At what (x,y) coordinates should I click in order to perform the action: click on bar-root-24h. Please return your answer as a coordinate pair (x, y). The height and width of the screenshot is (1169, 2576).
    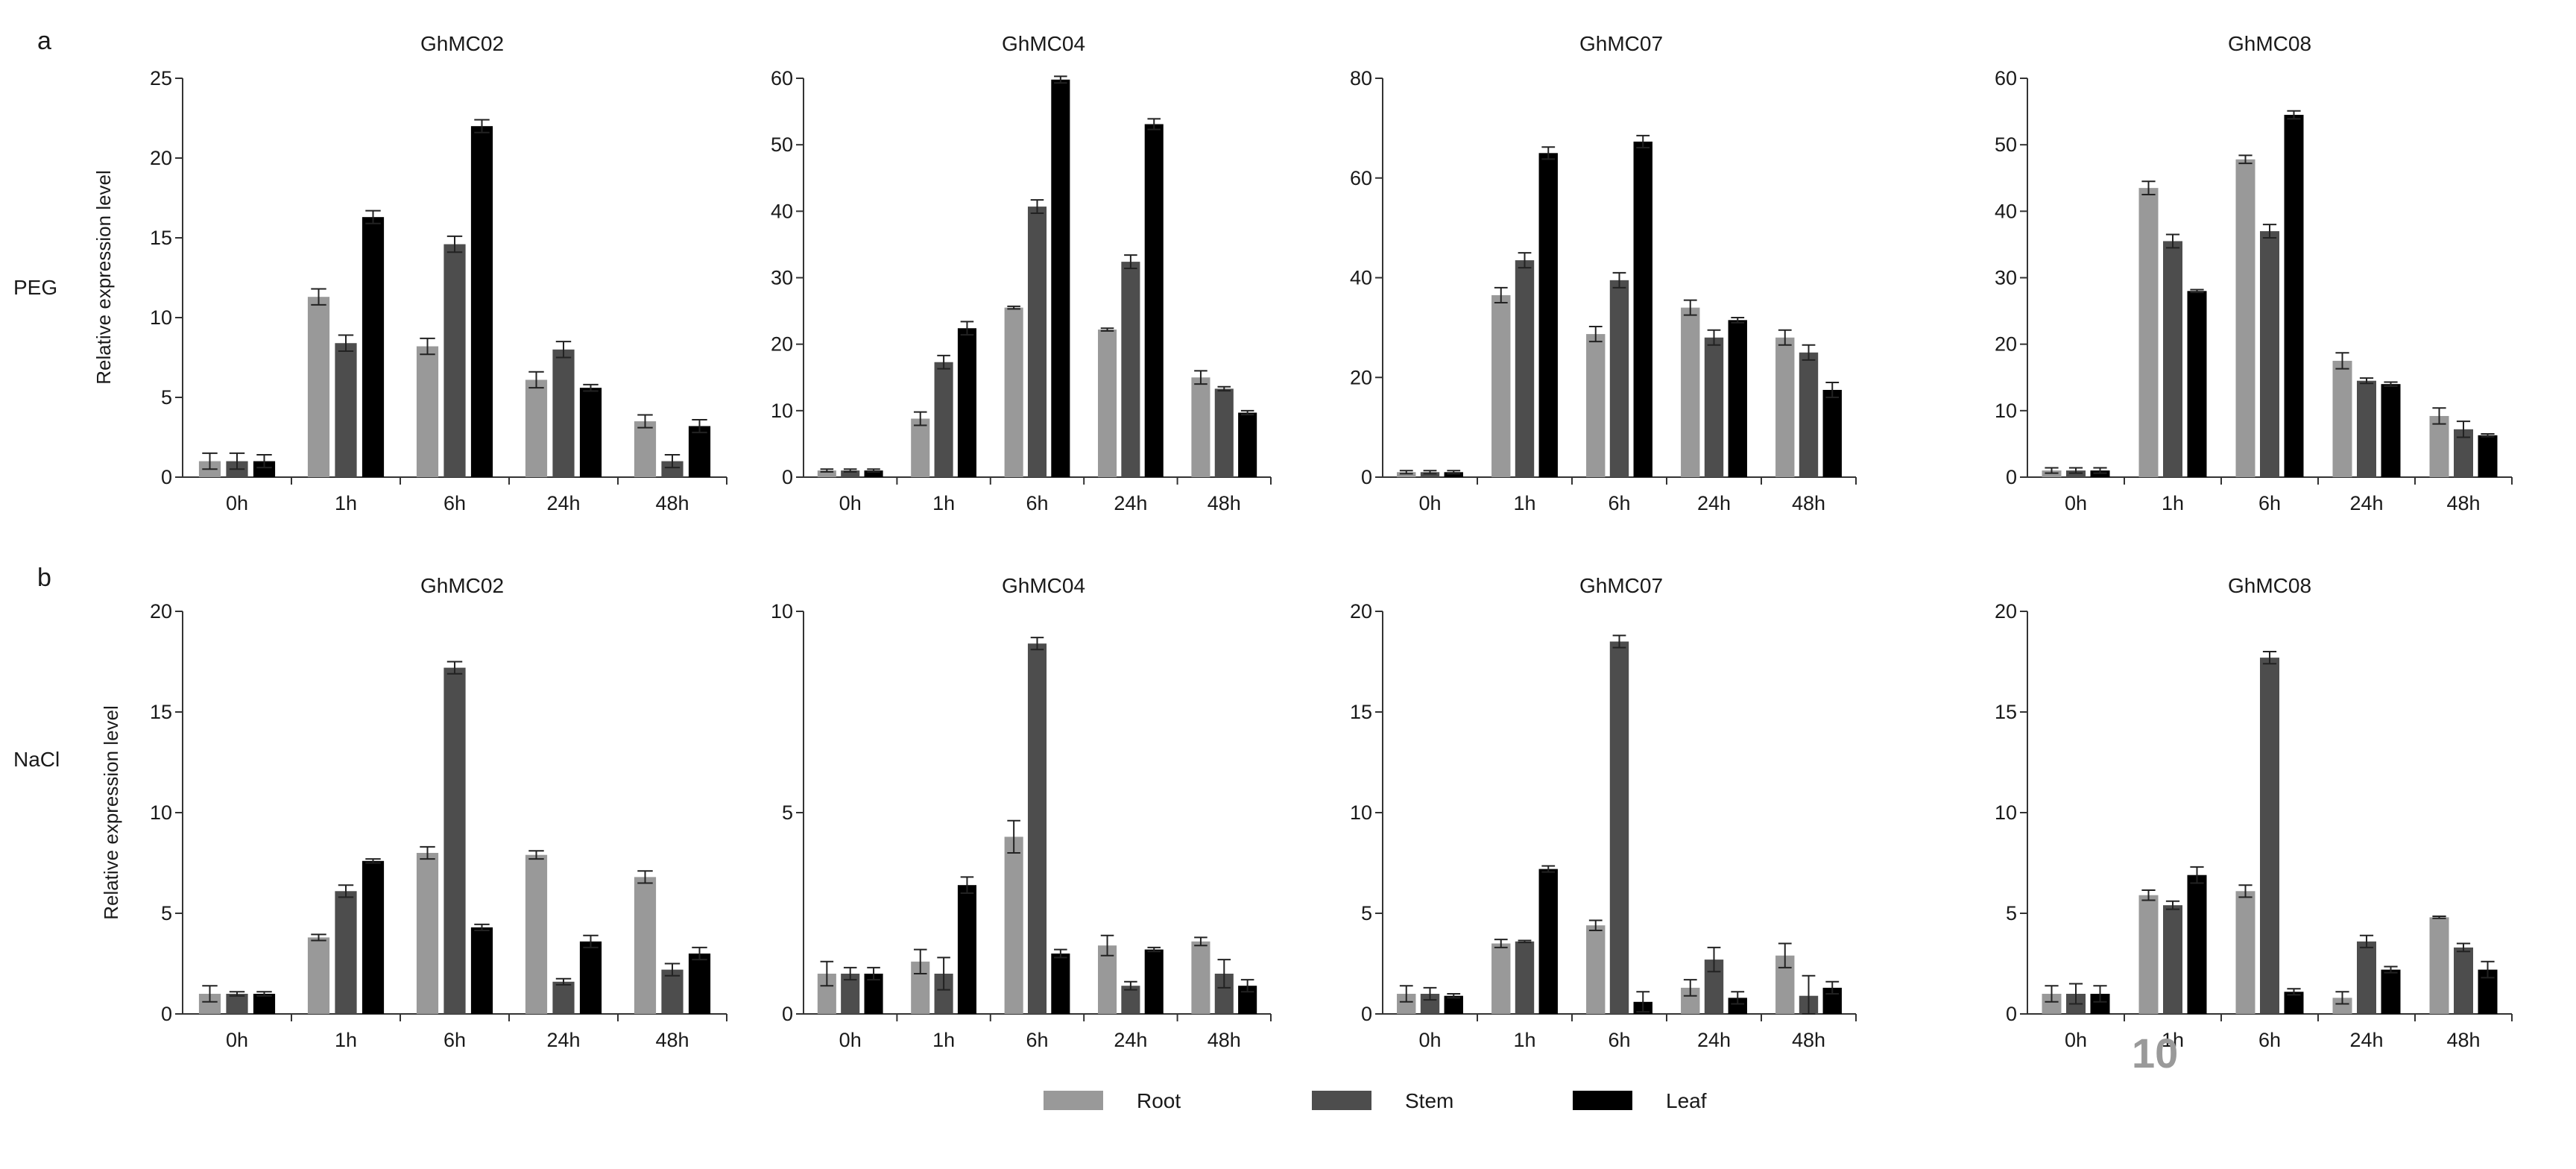
    Looking at the image, I should click on (1107, 403).